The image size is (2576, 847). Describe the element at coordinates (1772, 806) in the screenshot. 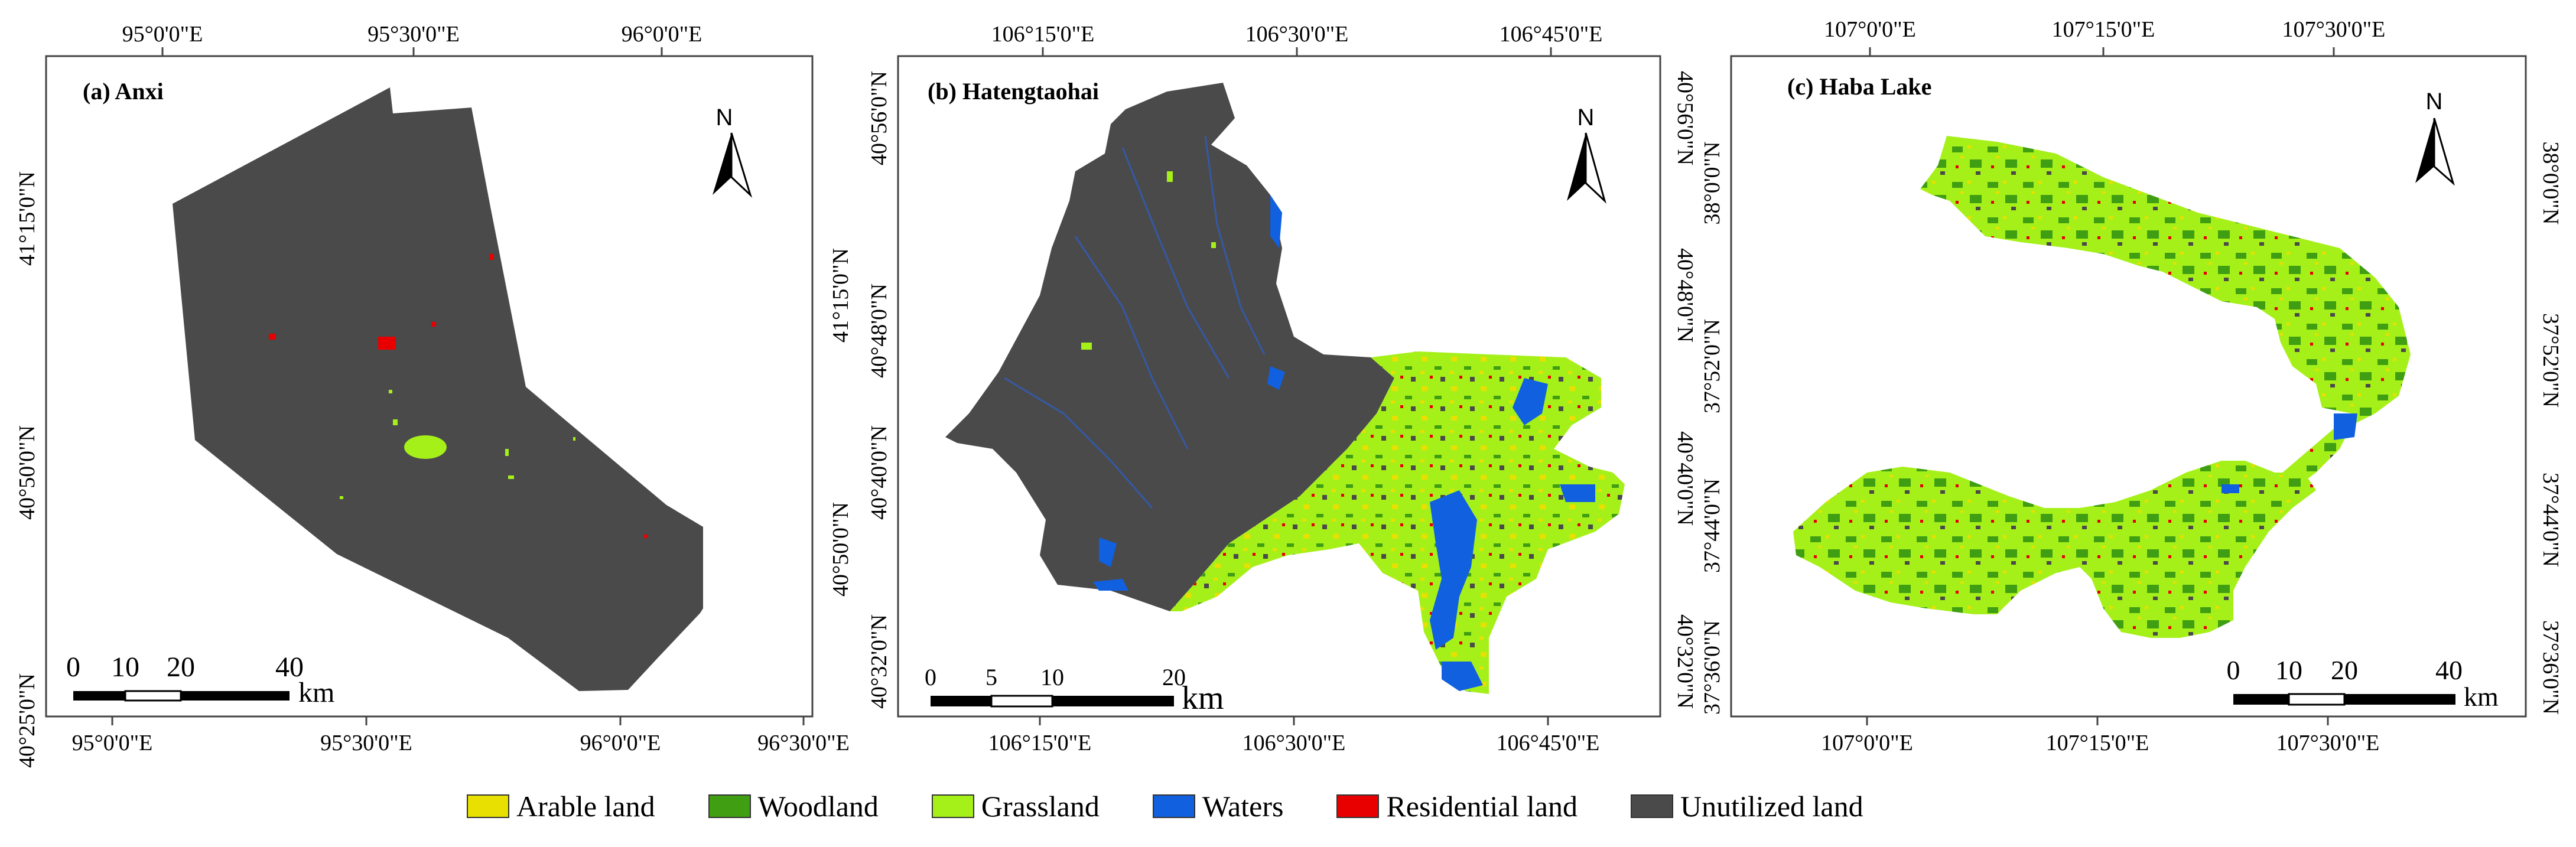

I see `legend-label: Unutilized land` at that location.